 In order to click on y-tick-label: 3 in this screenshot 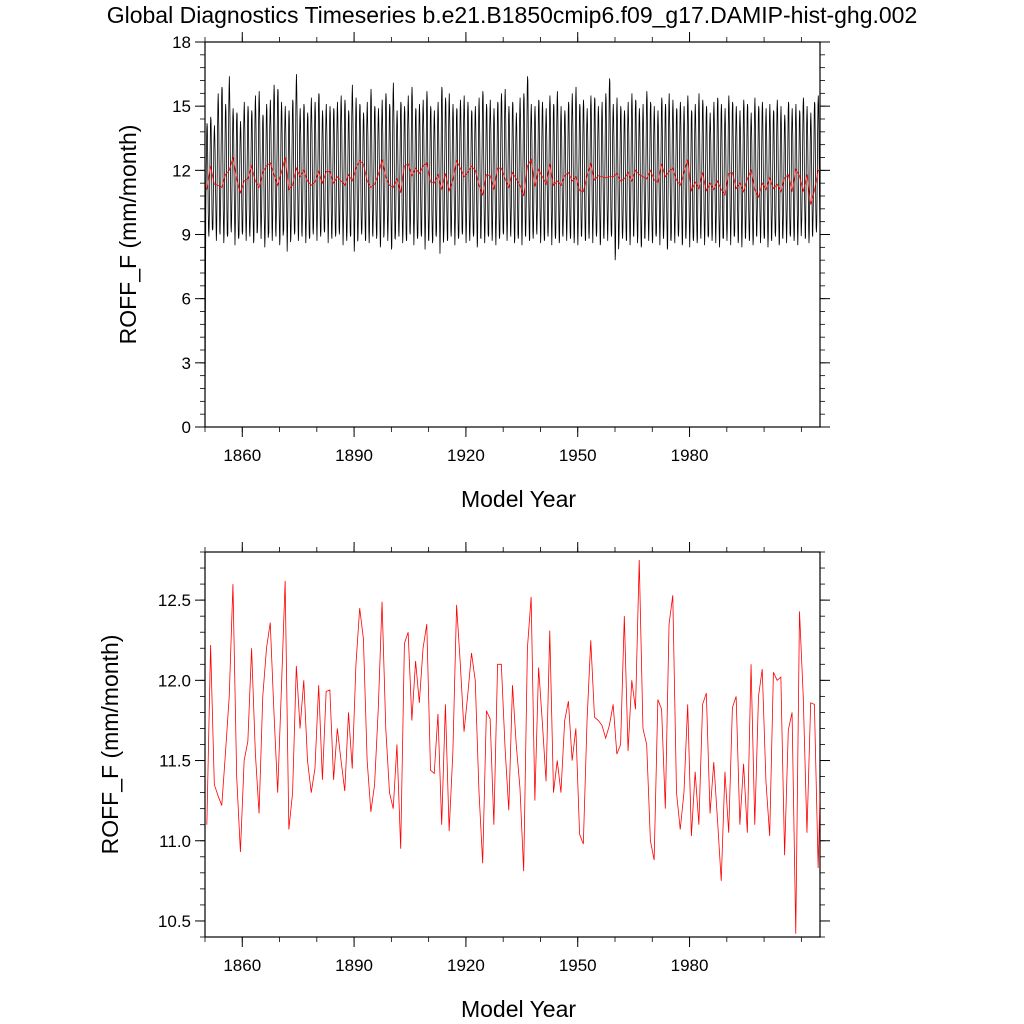, I will do `click(186, 363)`.